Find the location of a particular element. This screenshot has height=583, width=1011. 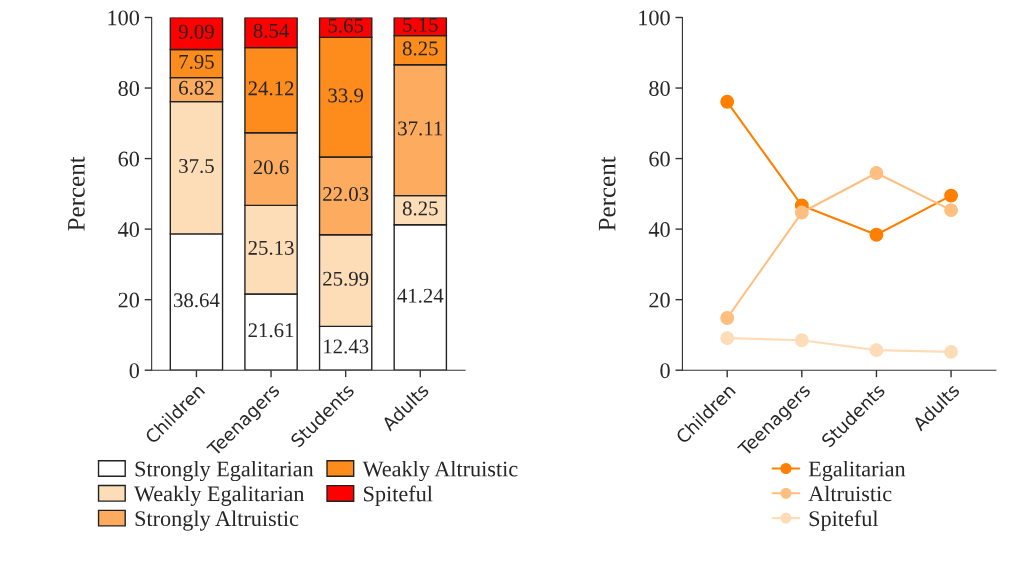

data-label: 9.09 is located at coordinates (196, 31).